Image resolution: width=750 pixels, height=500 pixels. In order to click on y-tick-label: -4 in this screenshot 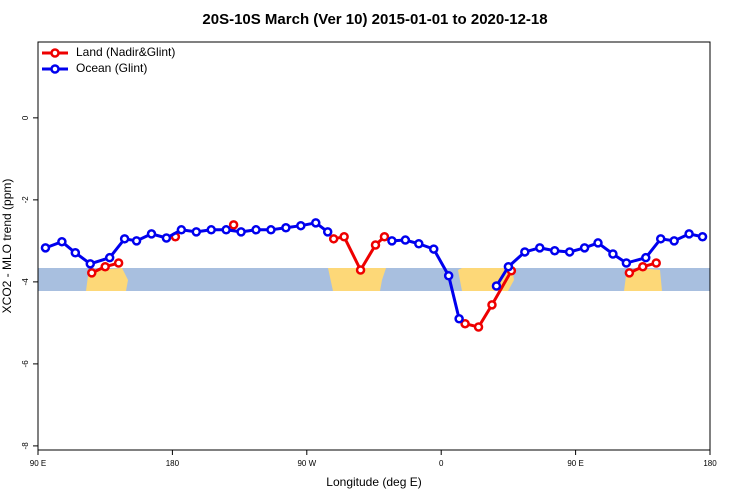, I will do `click(25, 282)`.